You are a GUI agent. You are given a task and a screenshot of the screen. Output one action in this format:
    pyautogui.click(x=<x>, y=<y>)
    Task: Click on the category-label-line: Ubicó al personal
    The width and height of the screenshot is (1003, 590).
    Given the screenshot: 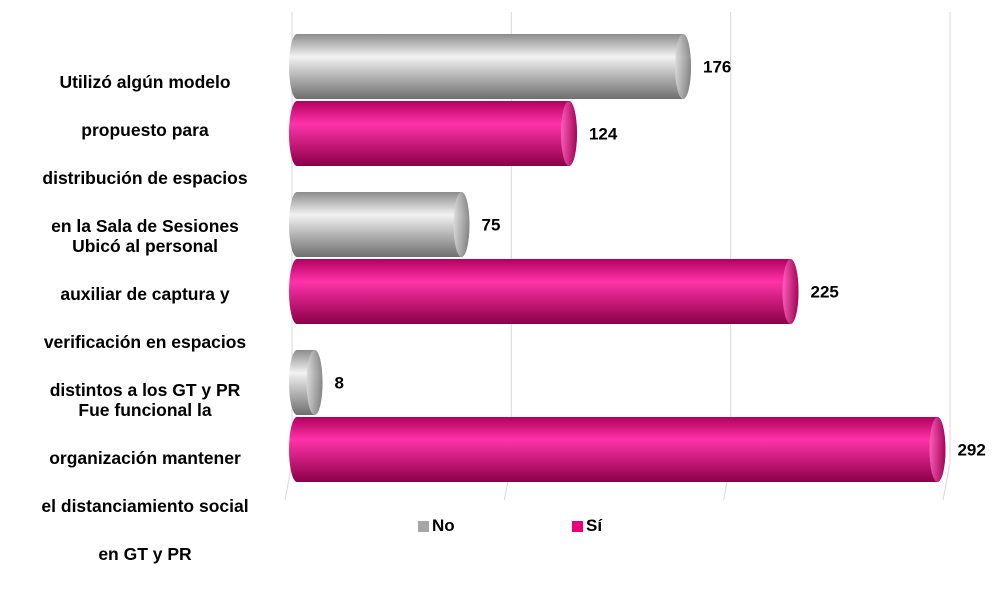 What is the action you would take?
    pyautogui.click(x=145, y=246)
    